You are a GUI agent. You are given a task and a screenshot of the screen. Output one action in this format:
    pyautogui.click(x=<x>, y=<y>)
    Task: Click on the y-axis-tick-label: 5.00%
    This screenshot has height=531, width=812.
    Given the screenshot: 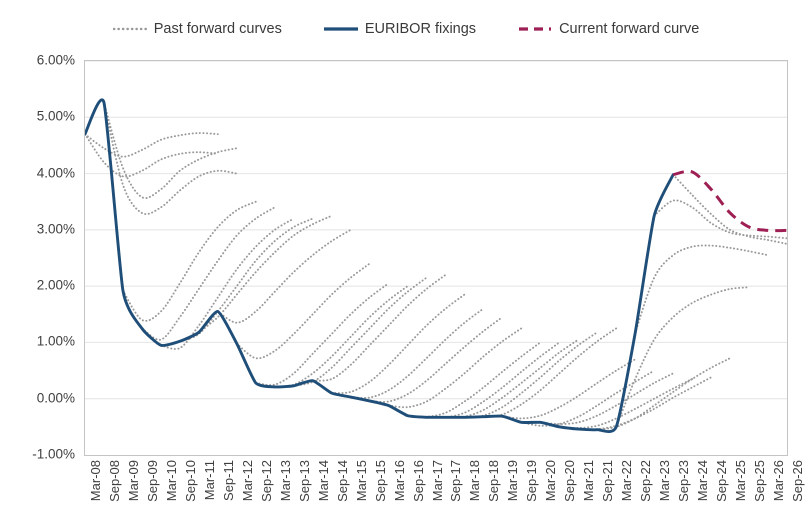 What is the action you would take?
    pyautogui.click(x=55, y=116)
    